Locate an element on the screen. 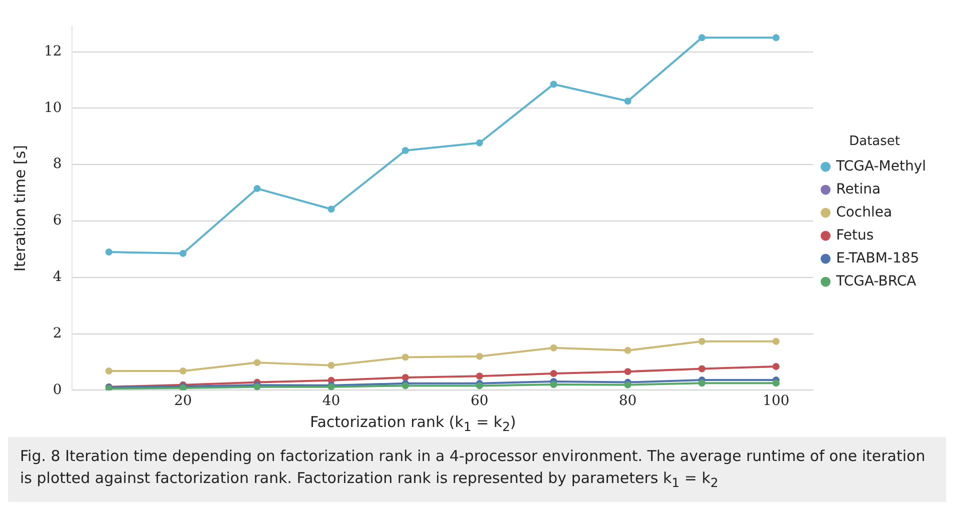  legend-label: Retina is located at coordinates (858, 189).